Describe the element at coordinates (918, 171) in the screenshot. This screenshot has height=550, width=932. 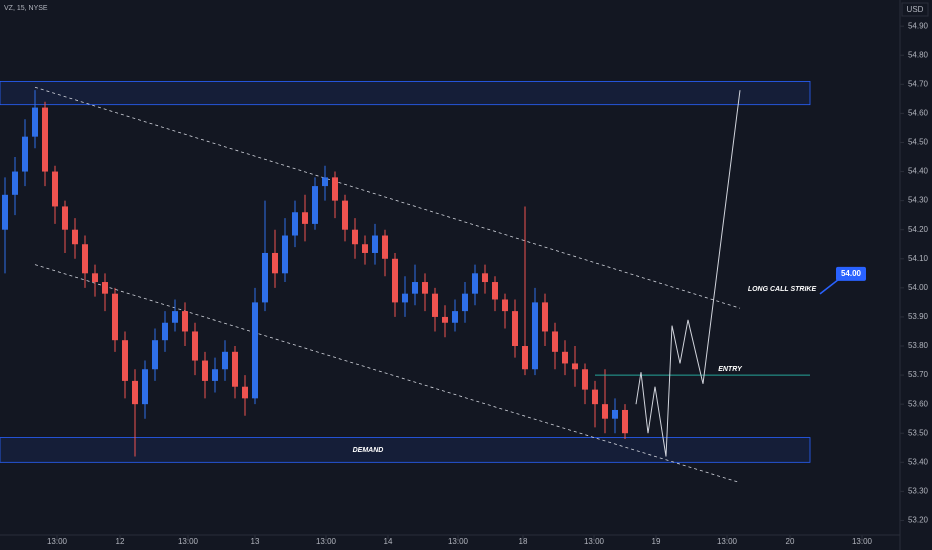
I see `y-tick-label: 54.40` at that location.